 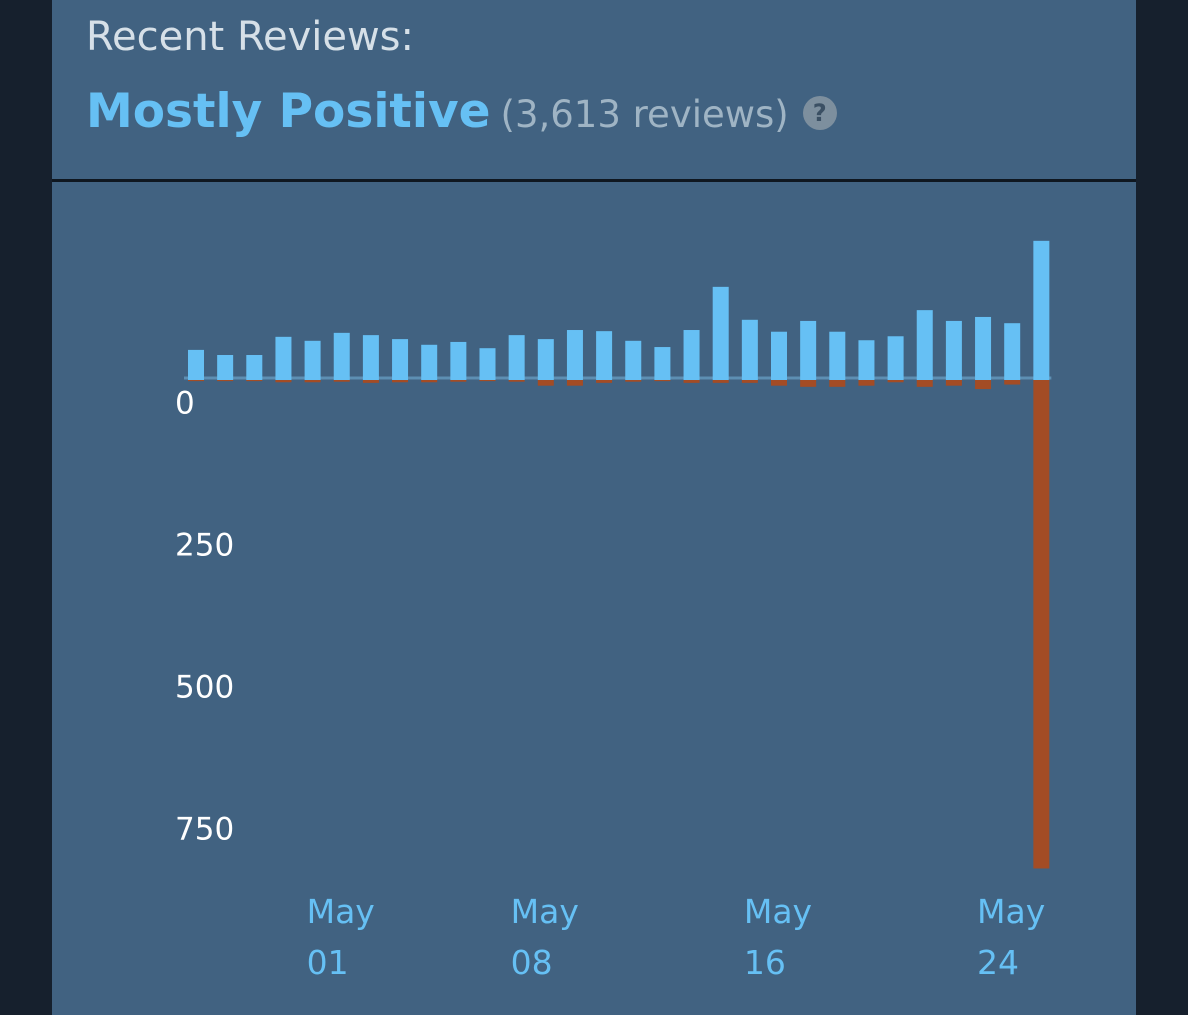 What do you see at coordinates (185, 404) in the screenshot?
I see `y-tick-label: 0` at bounding box center [185, 404].